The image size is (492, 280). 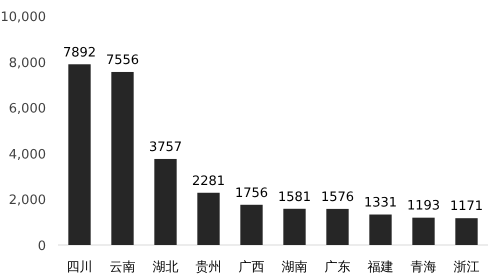 I want to click on data-label: 7556, so click(x=123, y=60).